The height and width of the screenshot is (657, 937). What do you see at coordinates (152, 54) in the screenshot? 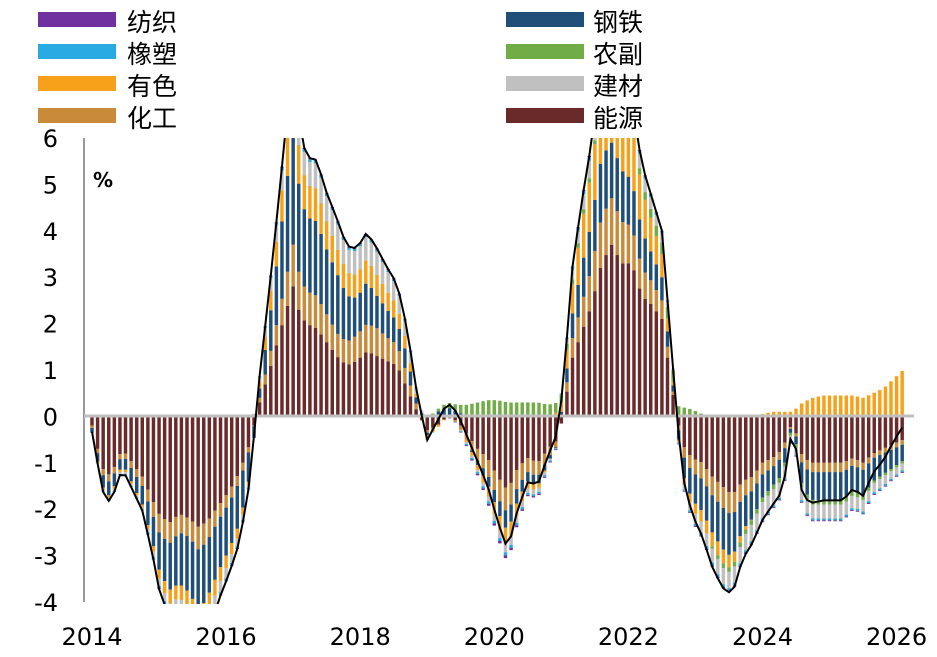
I see `legend-label-rubber: 橡塑` at bounding box center [152, 54].